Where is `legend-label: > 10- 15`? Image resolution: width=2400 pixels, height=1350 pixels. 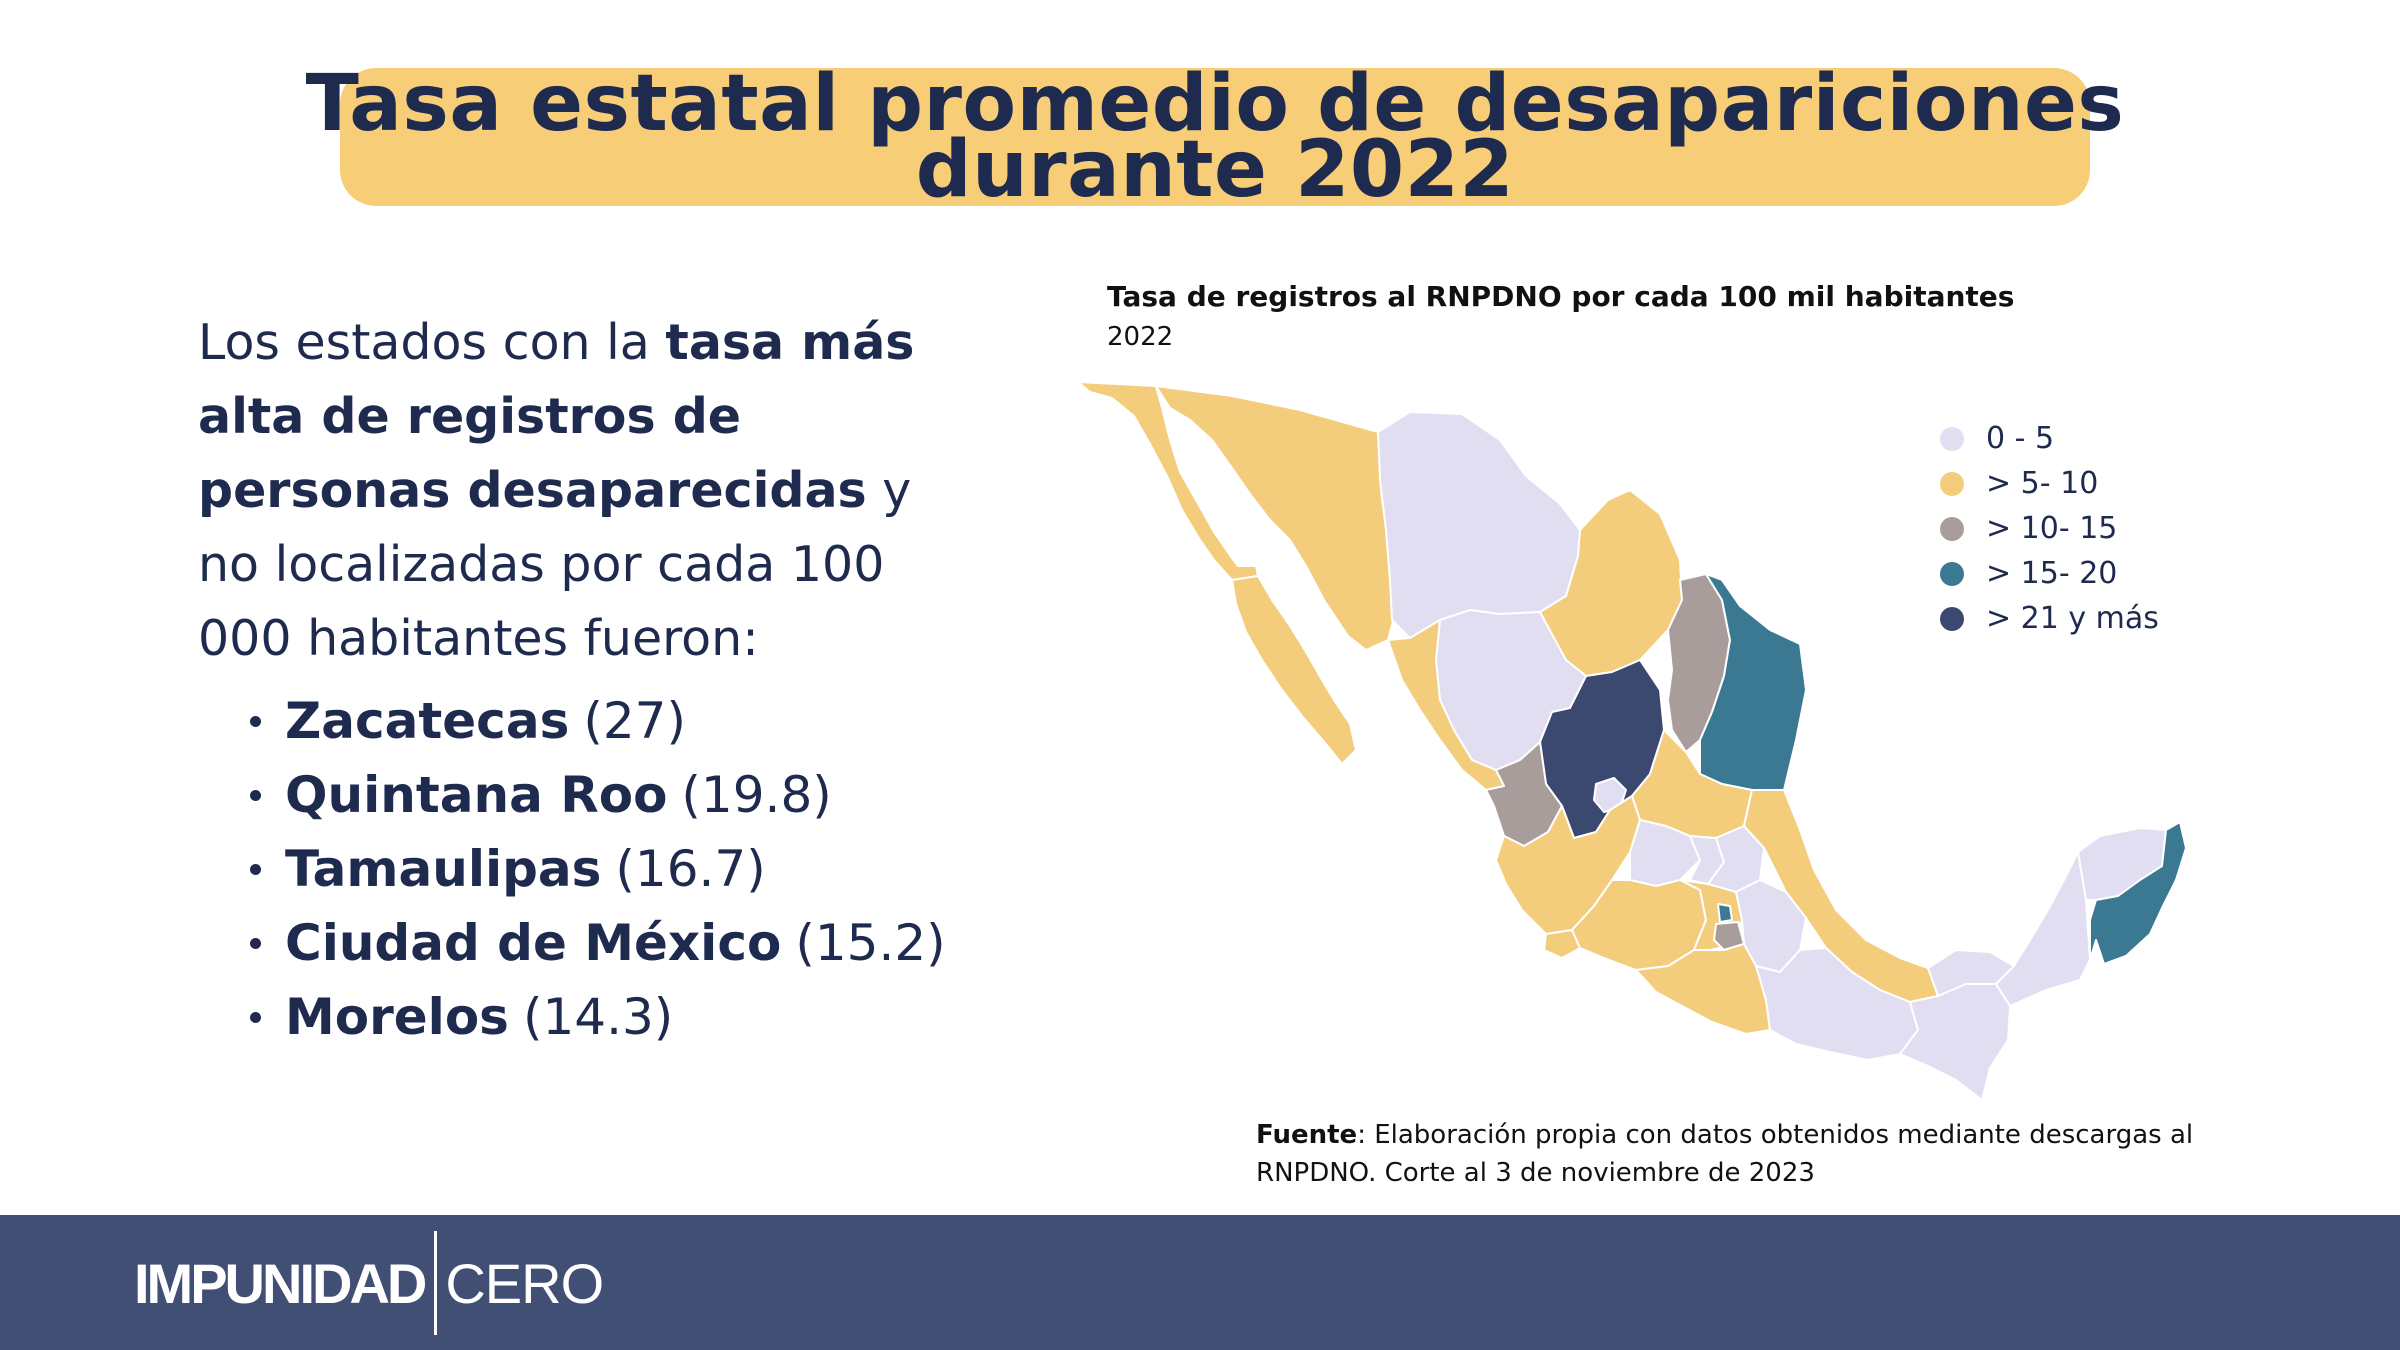
legend-label: > 10- 15 is located at coordinates (2052, 528).